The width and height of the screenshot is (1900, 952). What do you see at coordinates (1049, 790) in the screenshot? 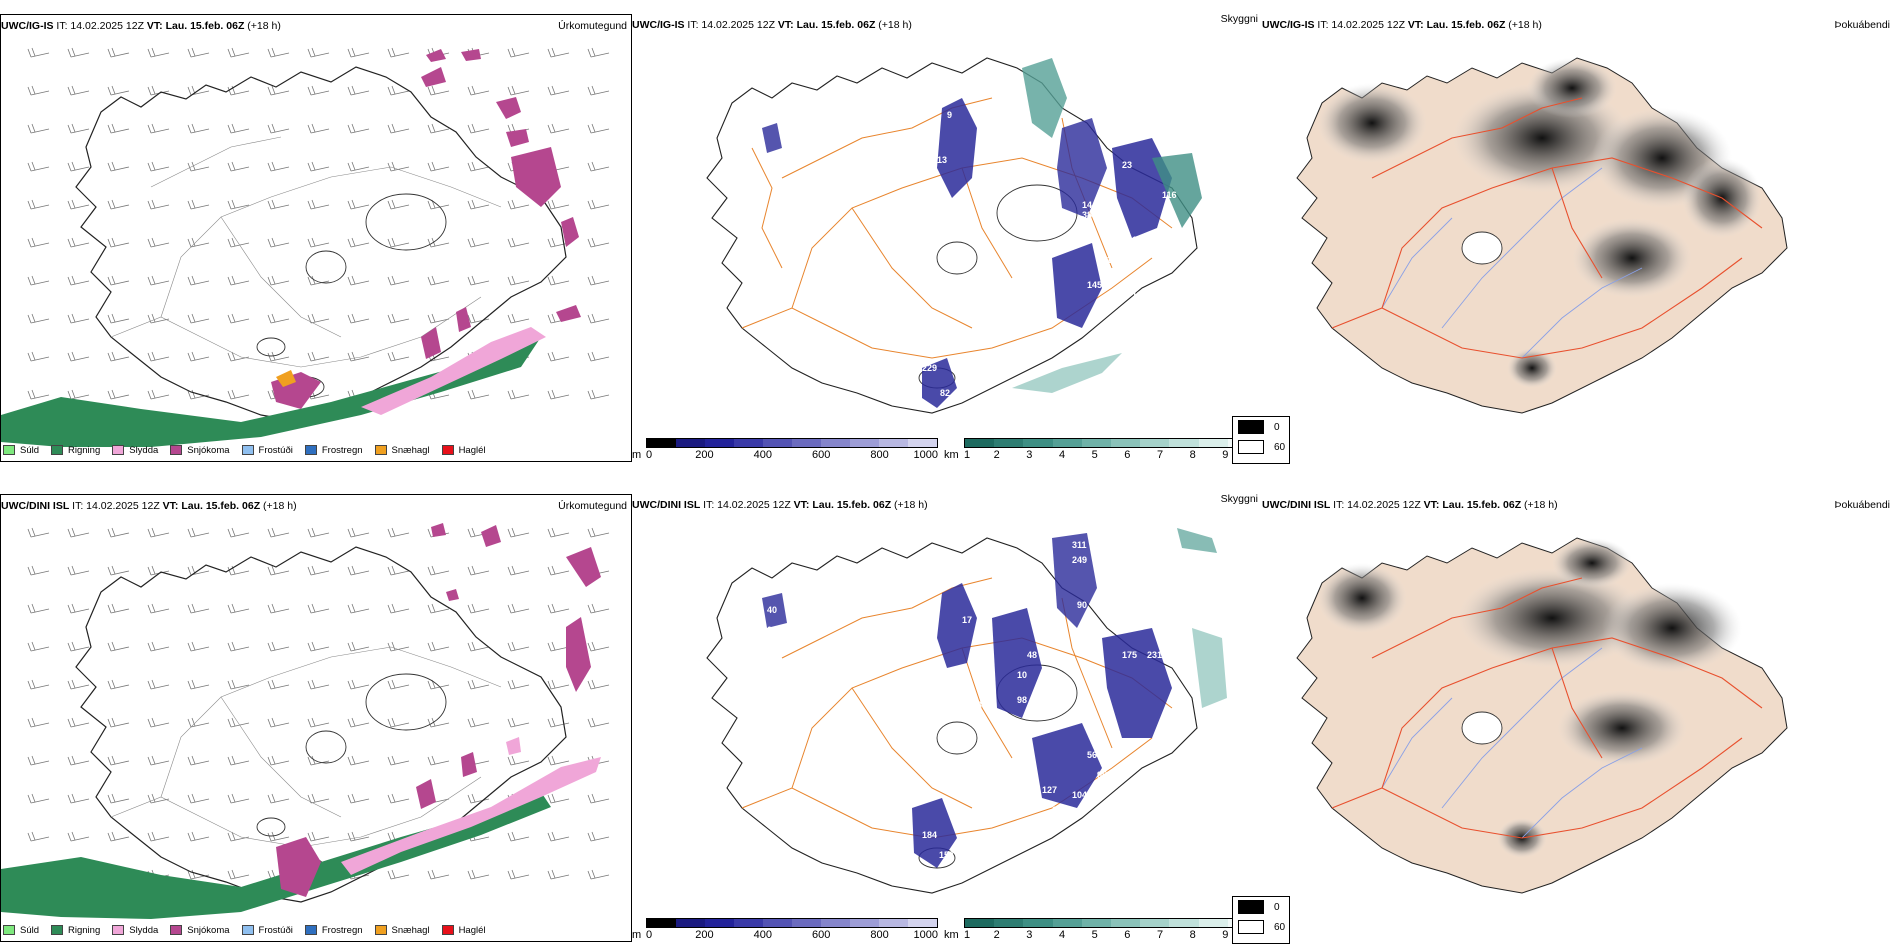
I see `cloud-value-label: 127` at bounding box center [1049, 790].